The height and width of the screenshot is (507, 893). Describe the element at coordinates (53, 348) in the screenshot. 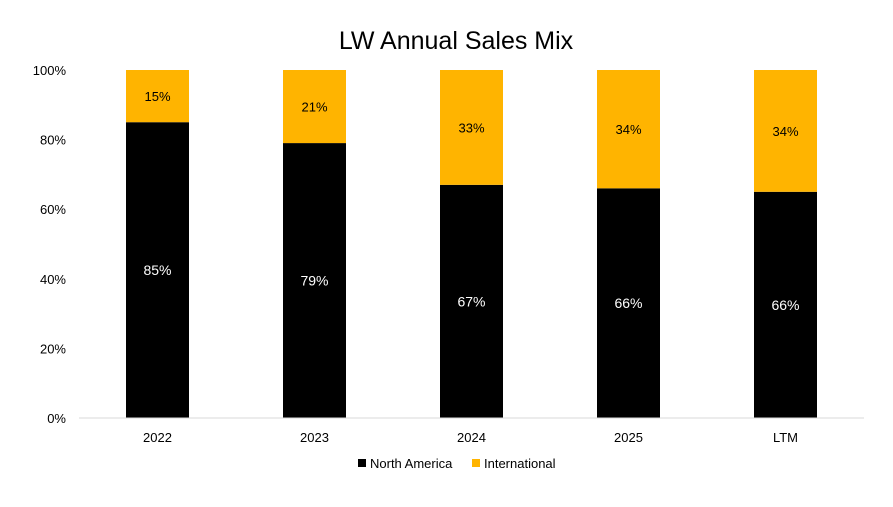

I see `y-tick-label: 20%` at that location.